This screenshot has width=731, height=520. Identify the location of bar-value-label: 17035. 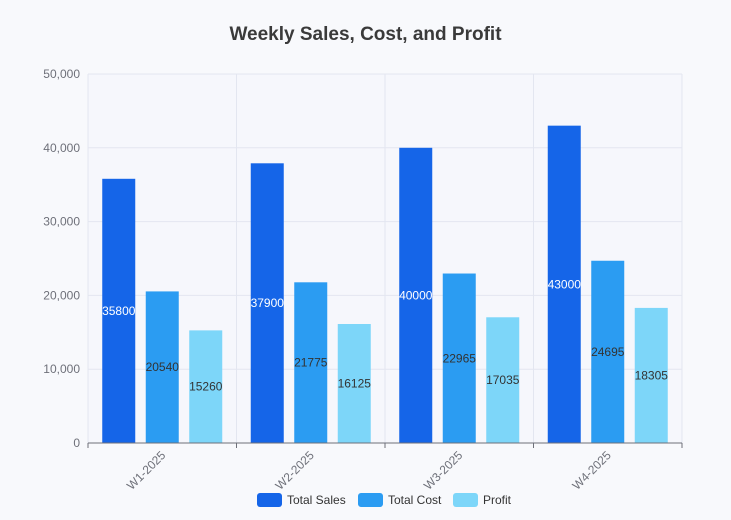
(503, 380).